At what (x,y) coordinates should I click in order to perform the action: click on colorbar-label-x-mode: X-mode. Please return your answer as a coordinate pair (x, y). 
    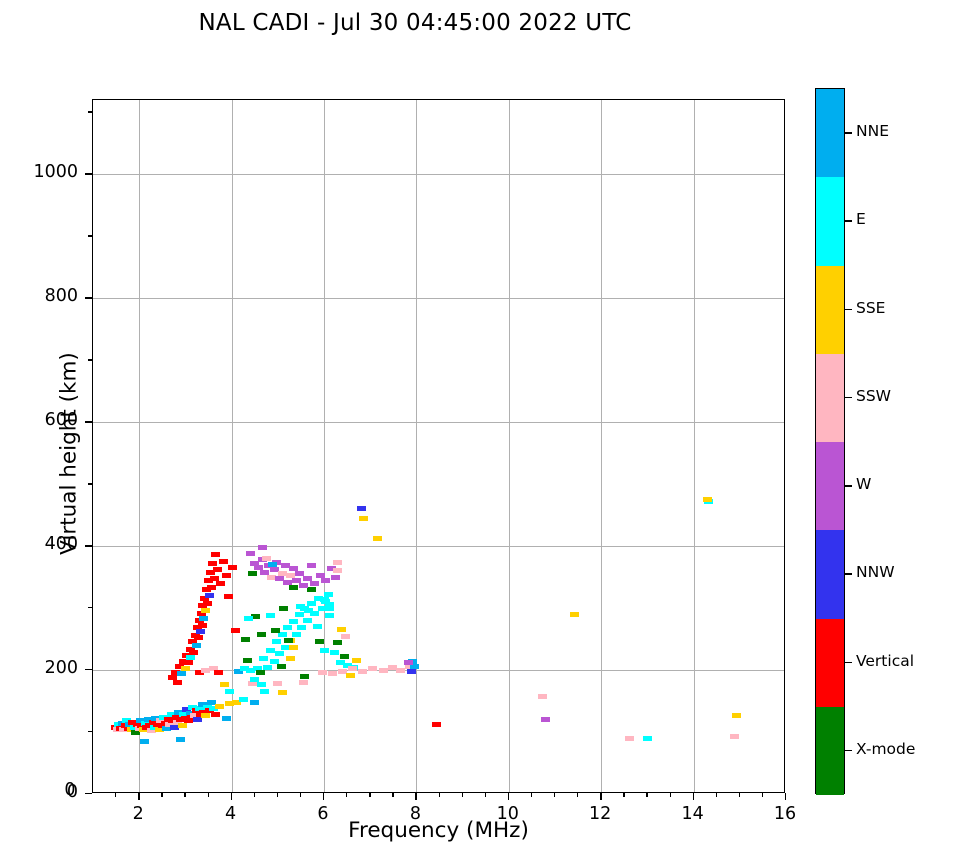
    Looking at the image, I should click on (886, 748).